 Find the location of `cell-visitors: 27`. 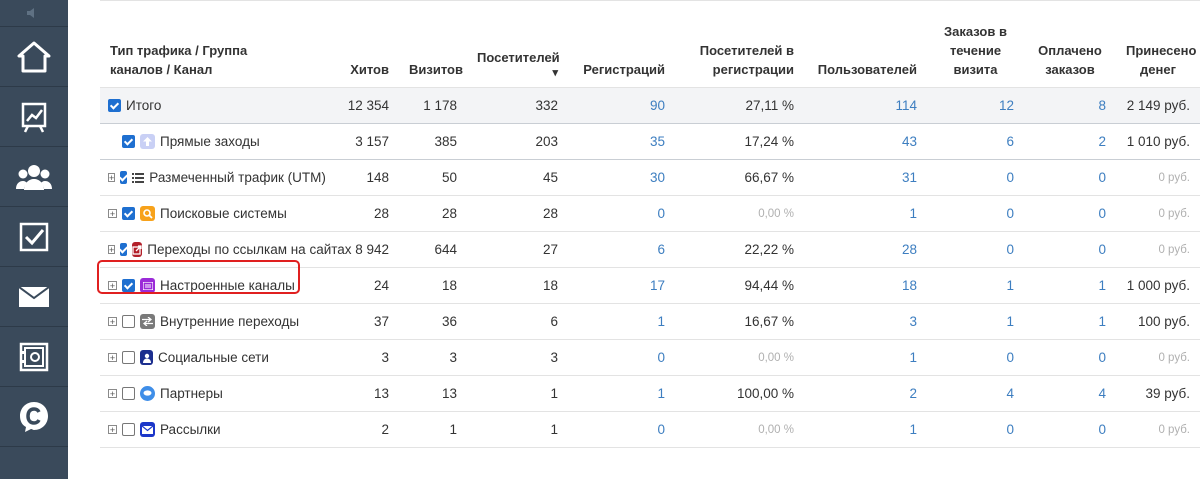

cell-visitors: 27 is located at coordinates (517, 249).